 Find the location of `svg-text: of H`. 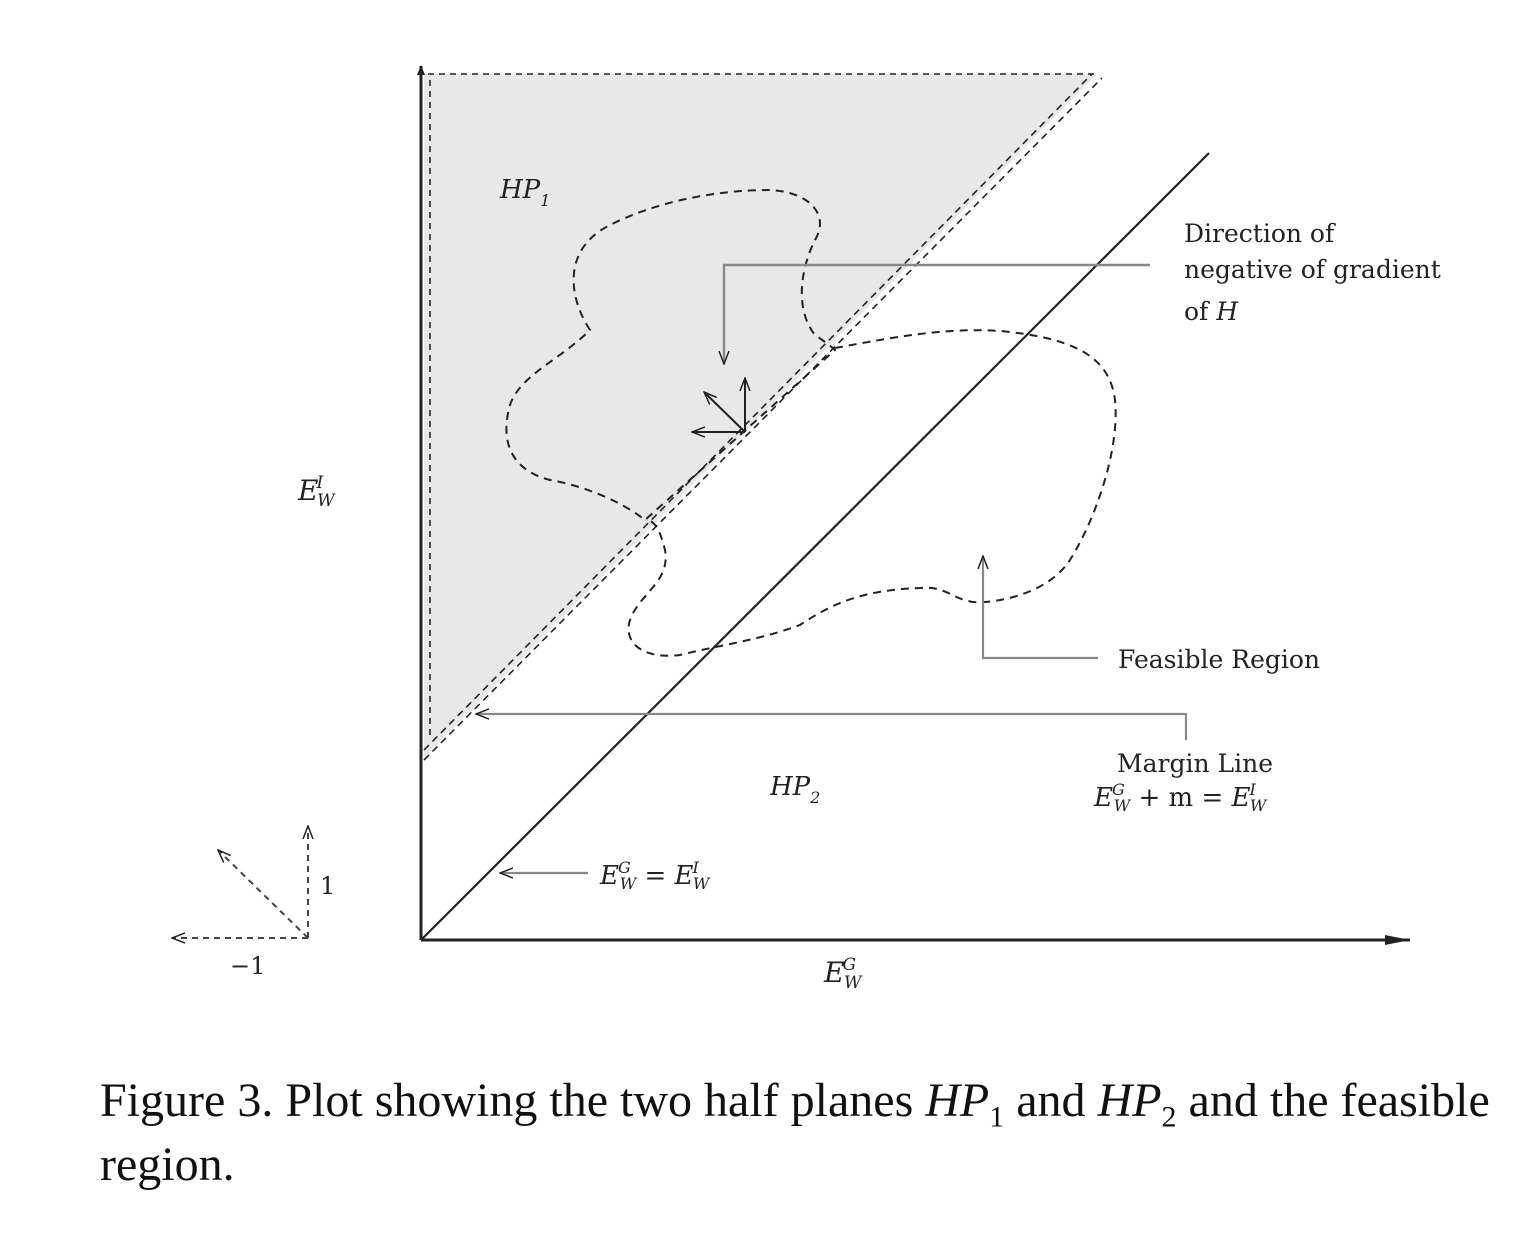

svg-text: of H is located at coordinates (1211, 311).